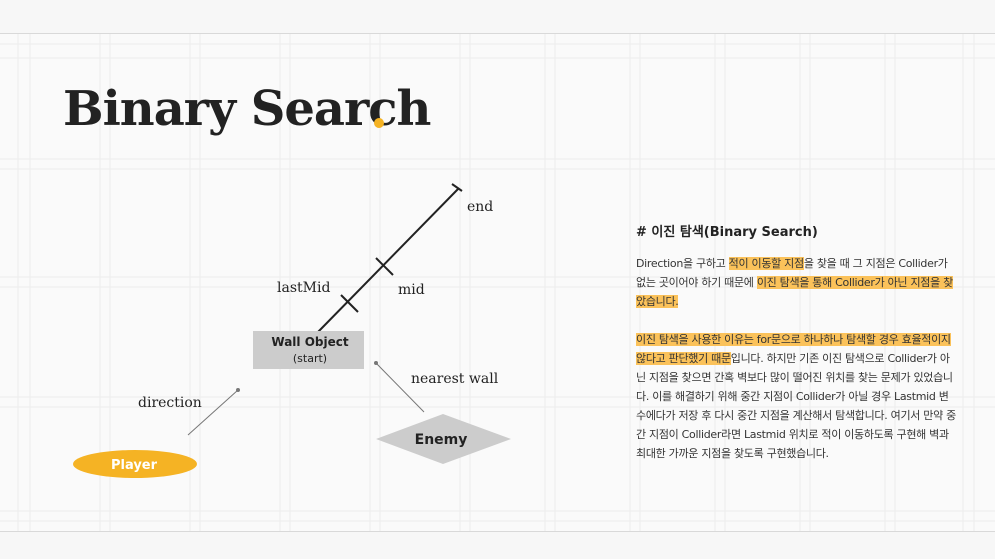  What do you see at coordinates (376, 363) in the screenshot?
I see `nearest-wall-connector-end` at bounding box center [376, 363].